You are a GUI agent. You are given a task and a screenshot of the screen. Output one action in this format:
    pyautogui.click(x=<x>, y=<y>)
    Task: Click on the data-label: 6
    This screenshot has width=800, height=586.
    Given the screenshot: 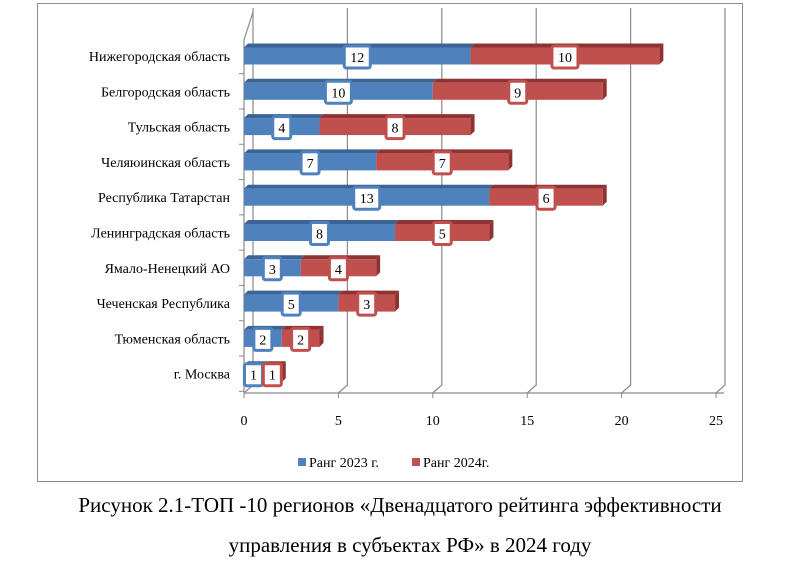 What is the action you would take?
    pyautogui.click(x=546, y=199)
    